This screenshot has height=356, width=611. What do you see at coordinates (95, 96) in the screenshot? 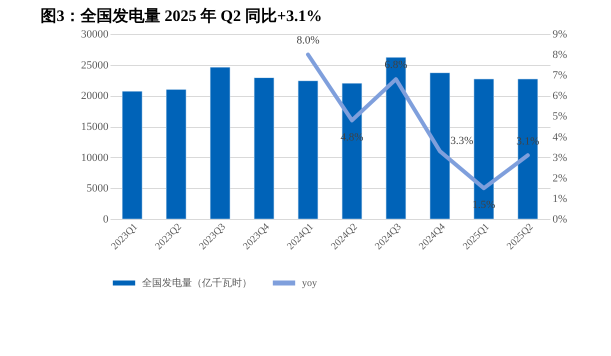
I see `y-tick-label: 20000` at bounding box center [95, 96].